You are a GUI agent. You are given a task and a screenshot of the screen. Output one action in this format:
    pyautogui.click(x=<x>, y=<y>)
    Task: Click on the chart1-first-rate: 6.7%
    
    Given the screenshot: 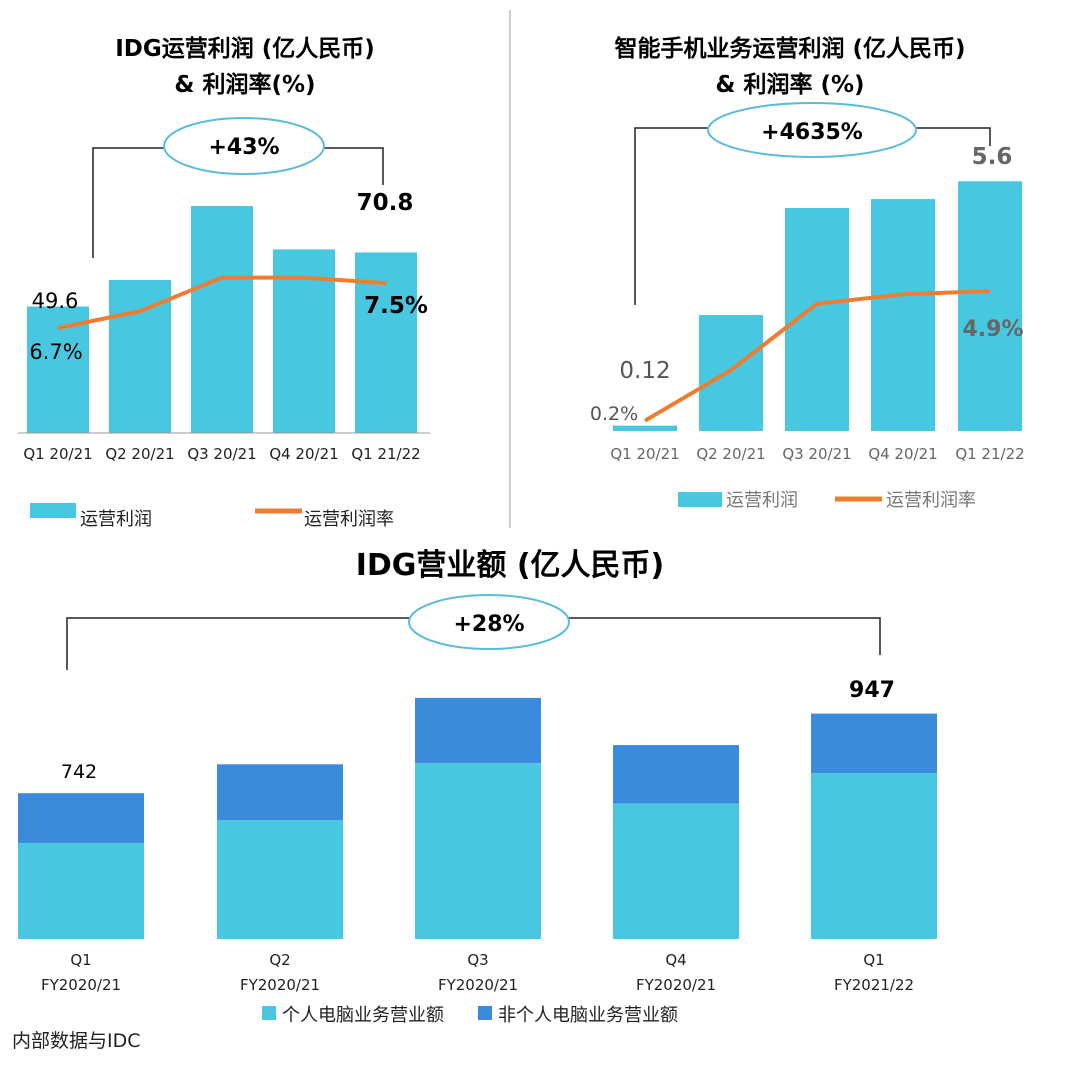 What is the action you would take?
    pyautogui.click(x=55, y=352)
    